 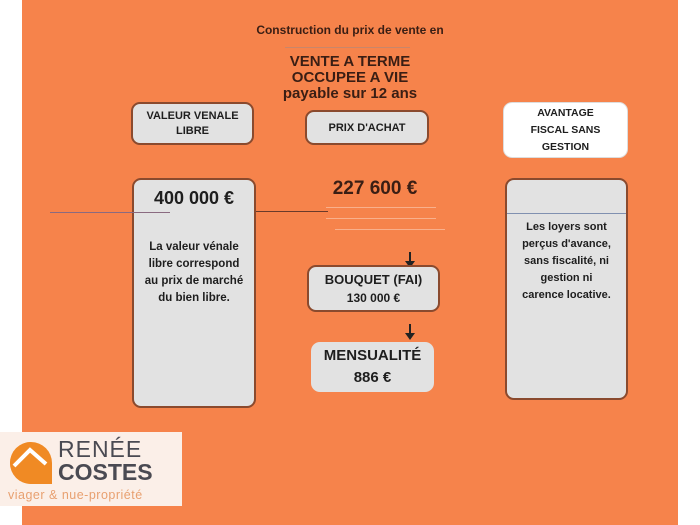 What do you see at coordinates (31, 463) in the screenshot?
I see `house-icon` at bounding box center [31, 463].